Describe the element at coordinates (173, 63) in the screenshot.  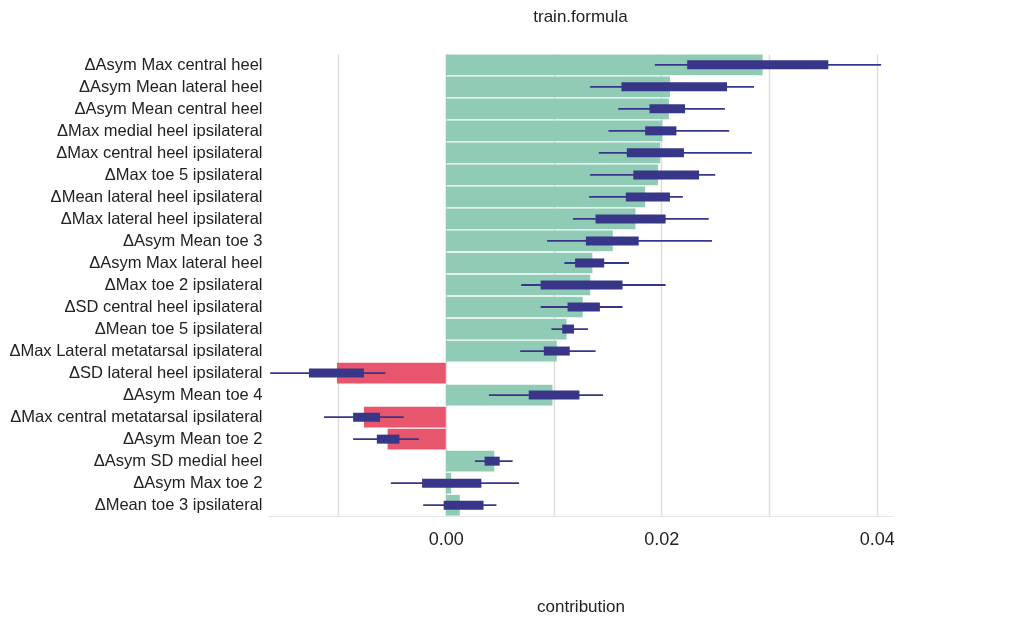
I see `y-tick-label: ΔAsym Max central heel` at that location.